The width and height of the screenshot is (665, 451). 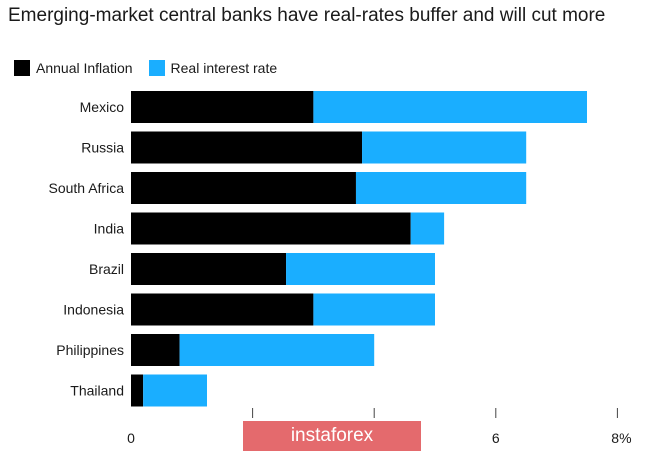 I want to click on bar-thailand-inflation, so click(x=137, y=390).